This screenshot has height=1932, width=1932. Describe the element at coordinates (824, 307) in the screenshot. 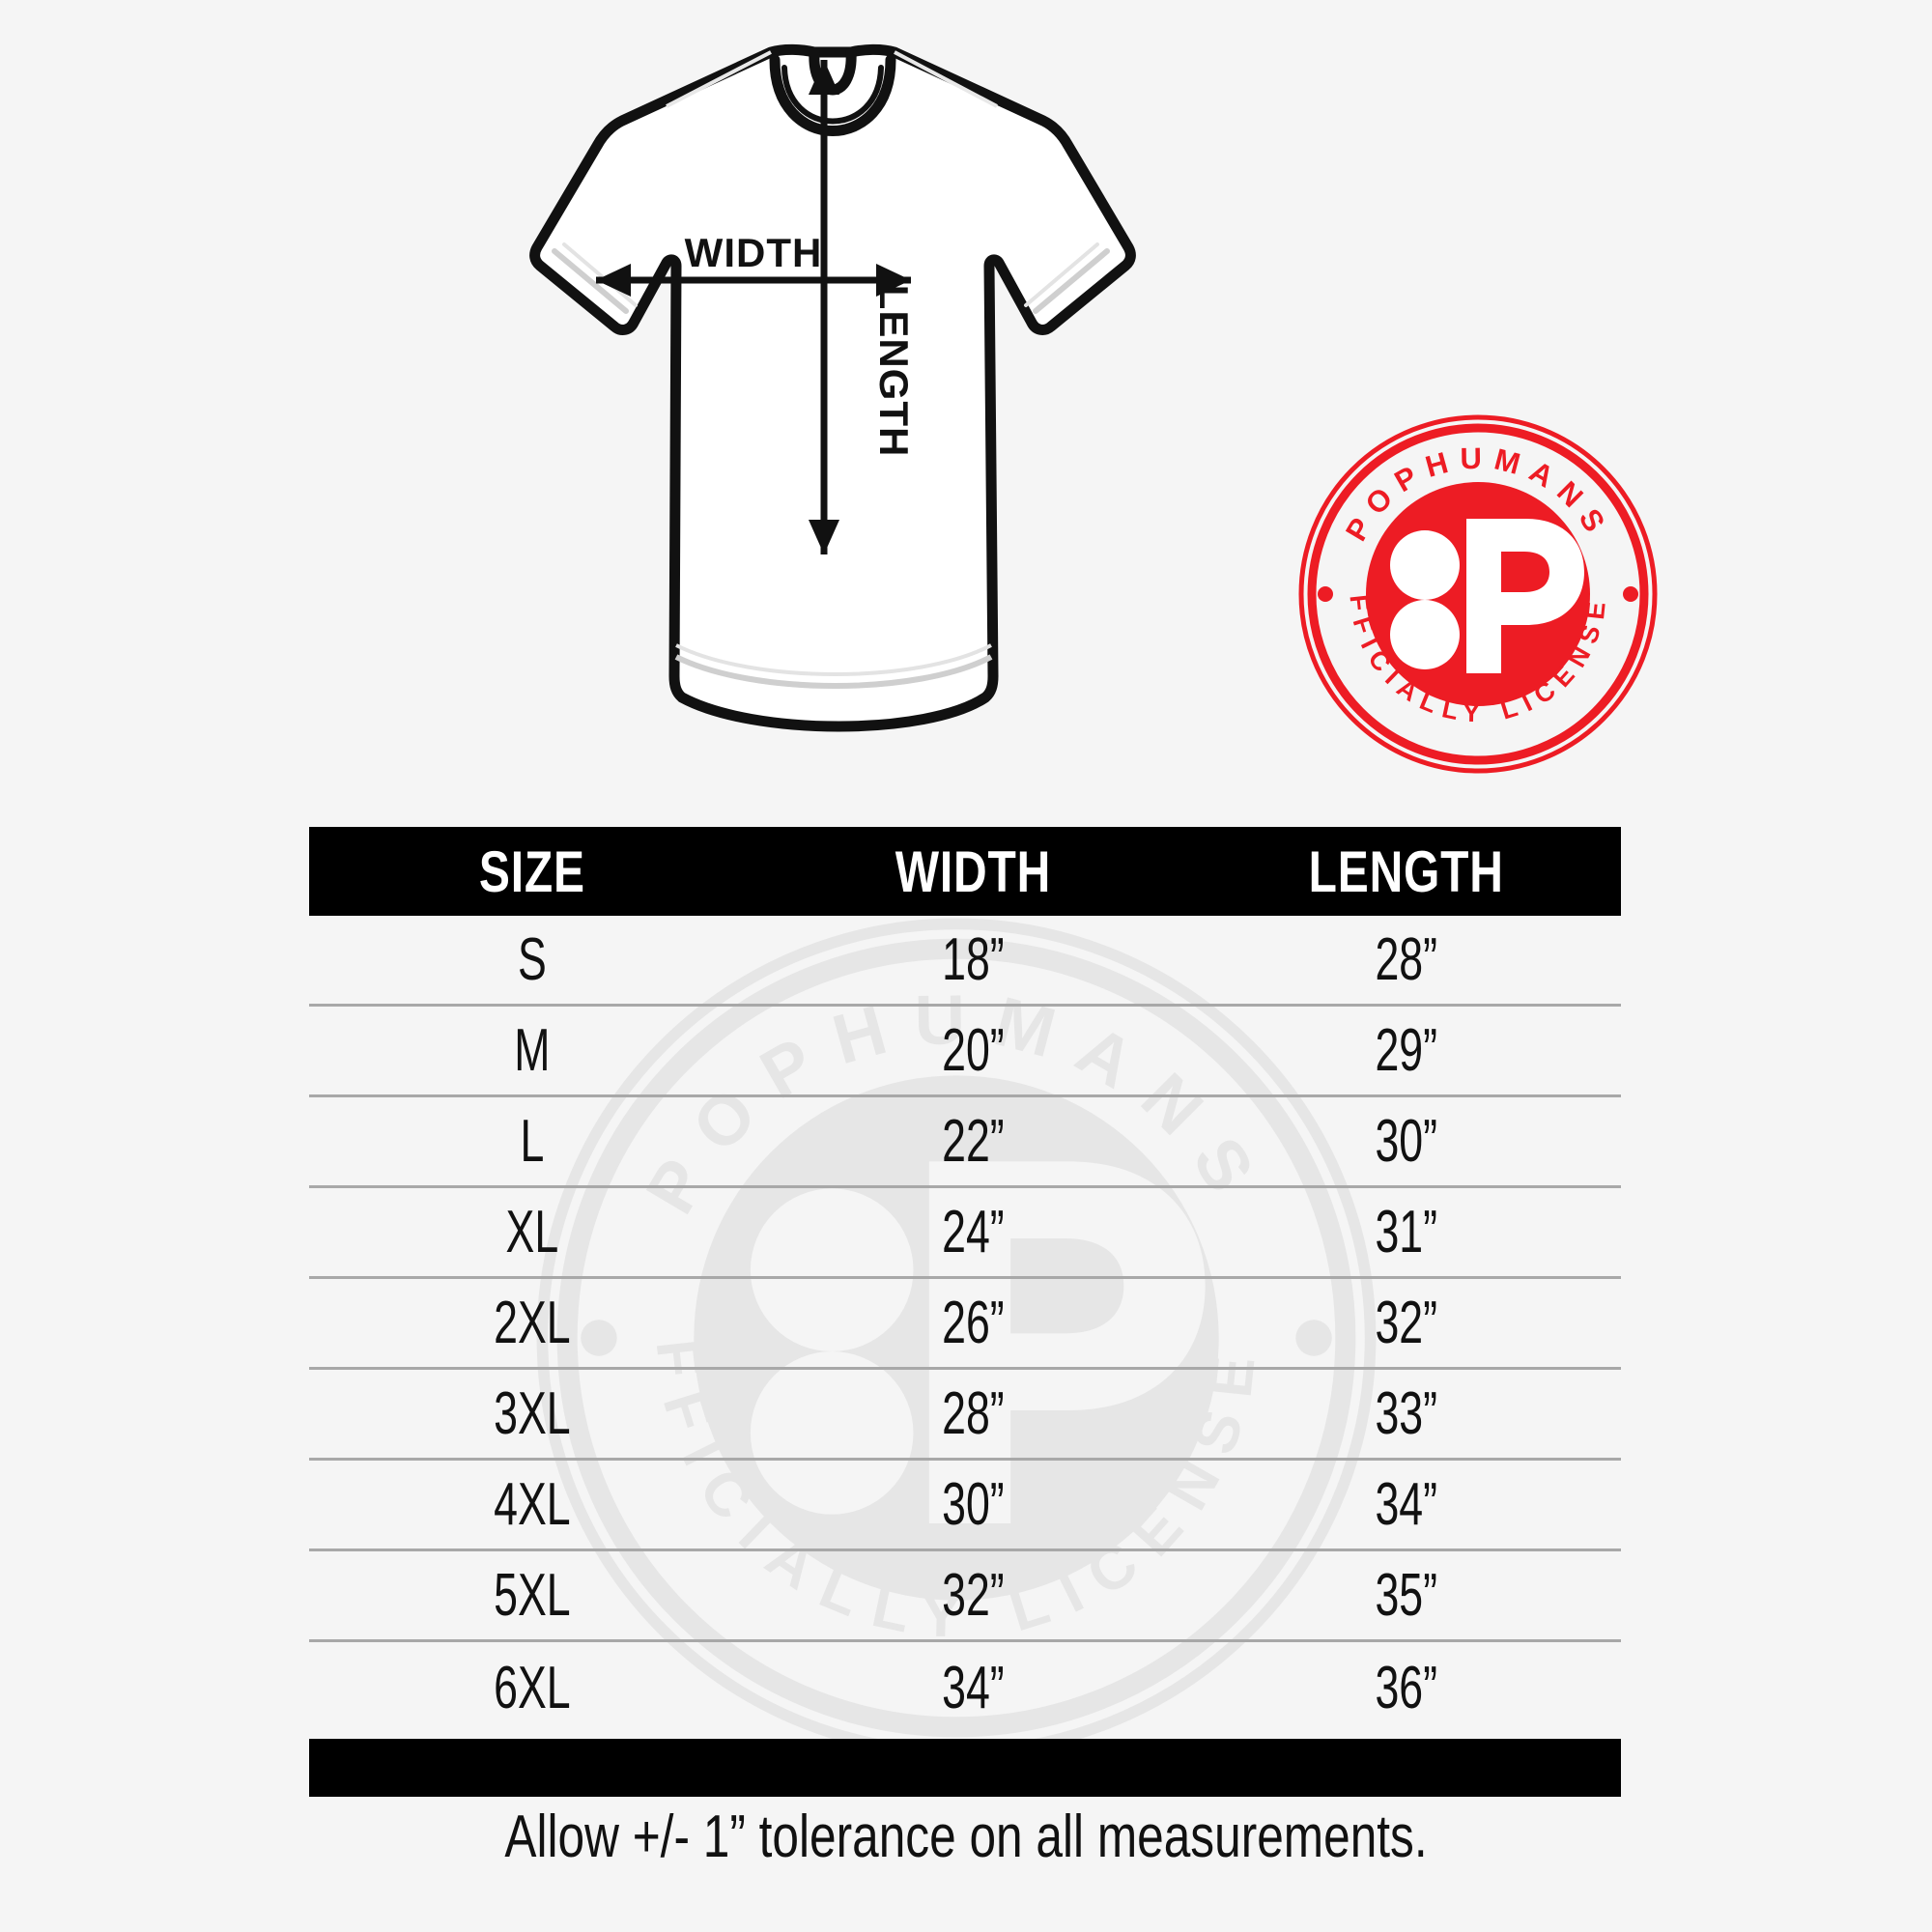

I see `length-measure-arrow-icon` at that location.